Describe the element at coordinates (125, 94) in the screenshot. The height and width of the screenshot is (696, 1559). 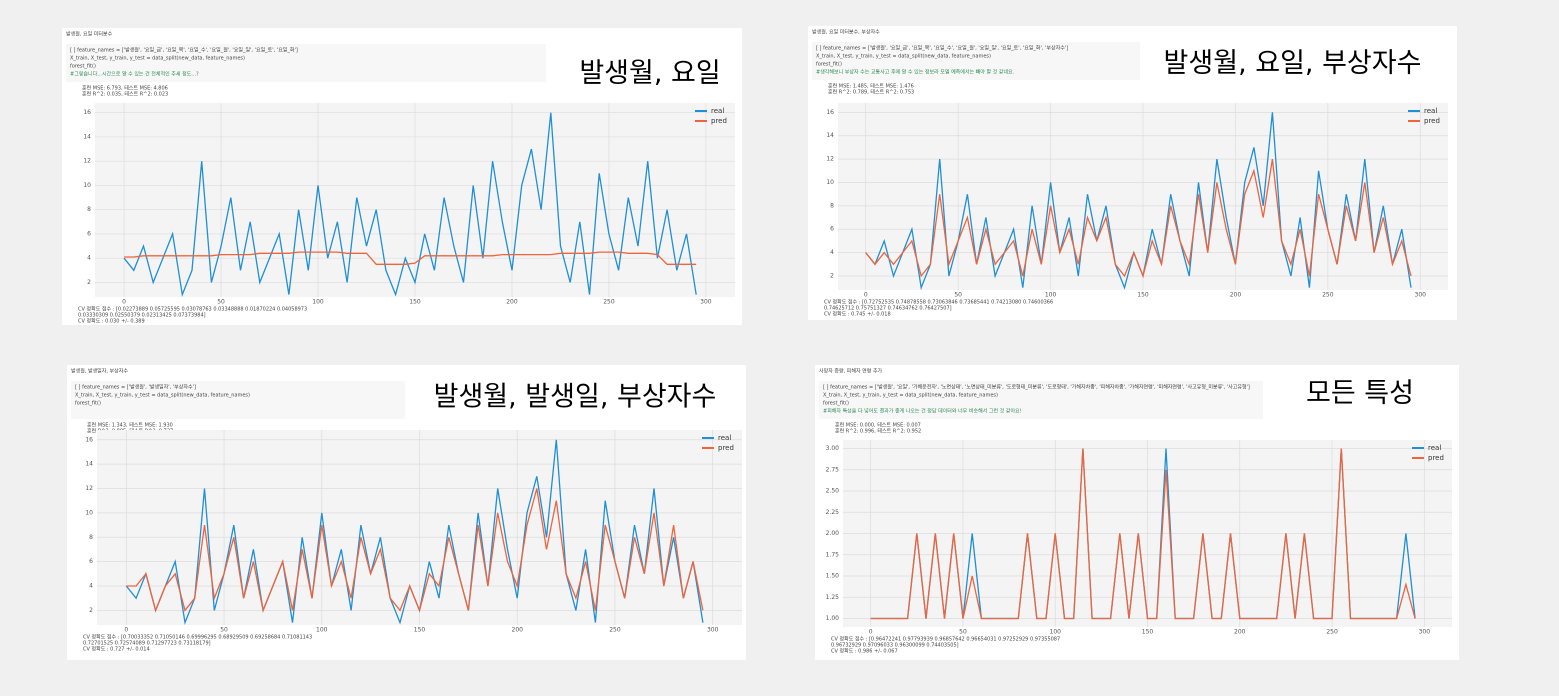
I see `metric-line: 훈련 R^2: 0.035, 테스트 R^2: 0.023` at that location.